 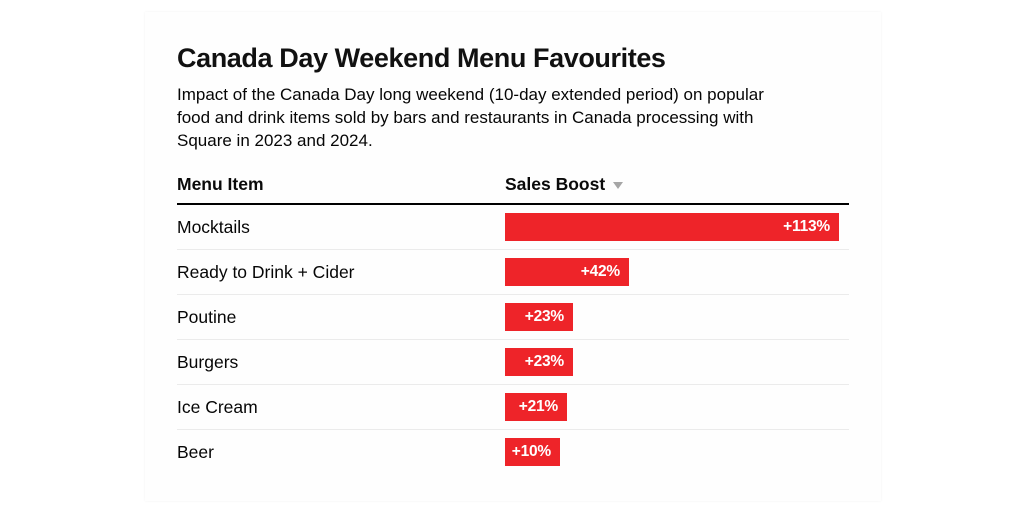 What do you see at coordinates (195, 451) in the screenshot?
I see `menu-item-label: Beer` at bounding box center [195, 451].